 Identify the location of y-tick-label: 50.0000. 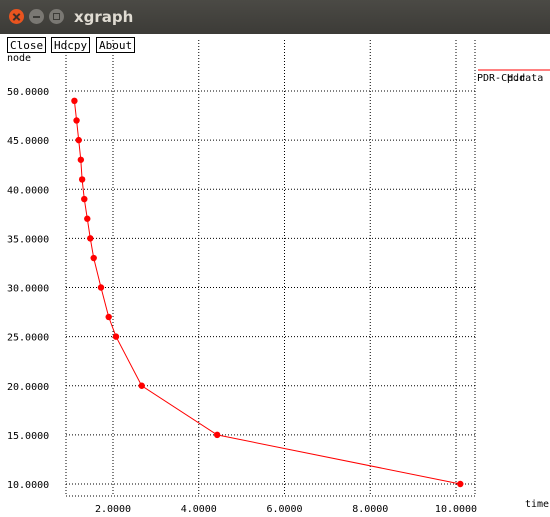
(28, 92).